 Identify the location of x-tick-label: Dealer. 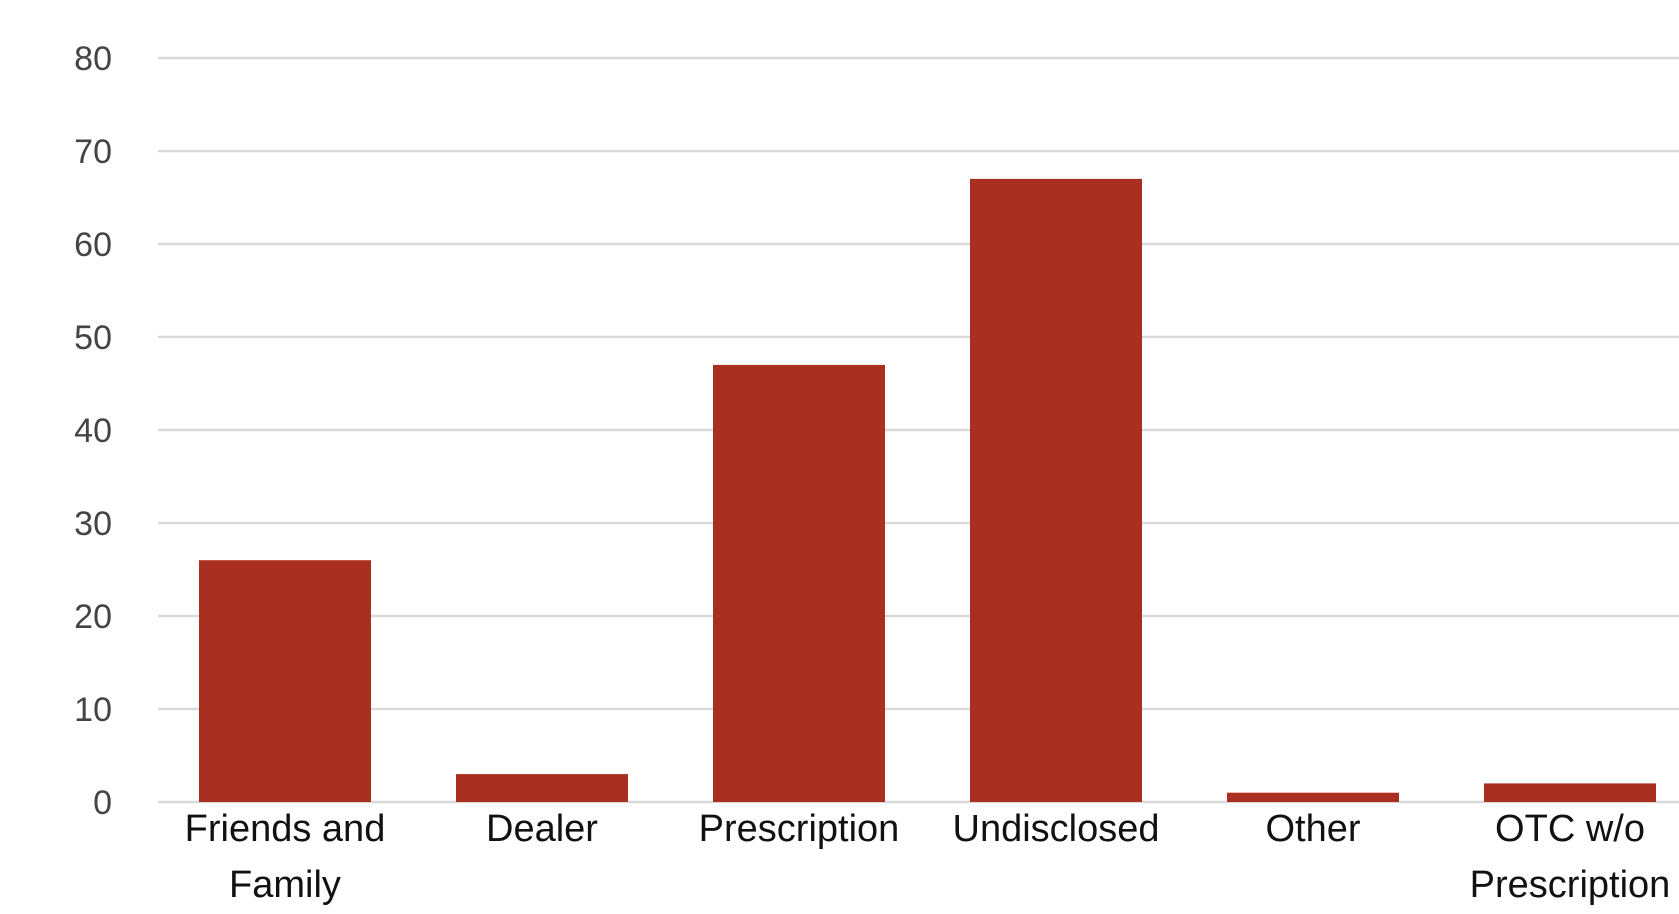
(542, 829).